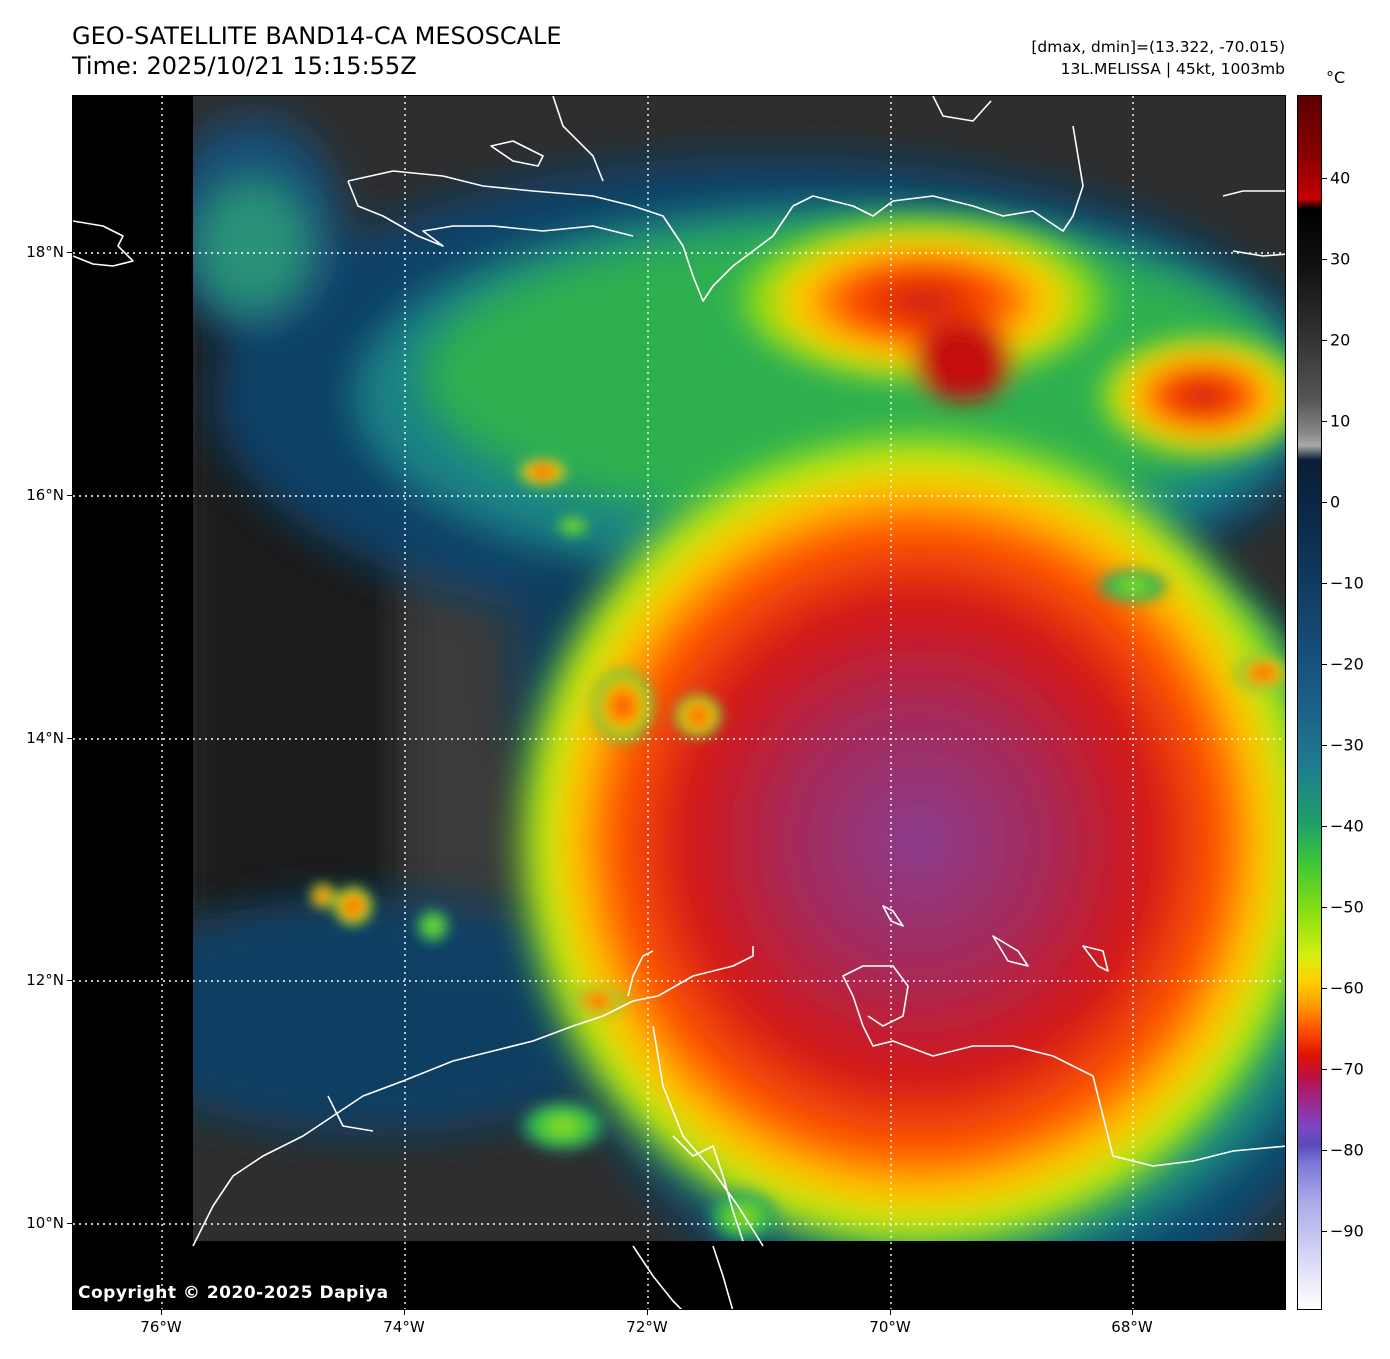 This screenshot has width=1390, height=1359. I want to click on lat-label-12n: 12°N, so click(45, 980).